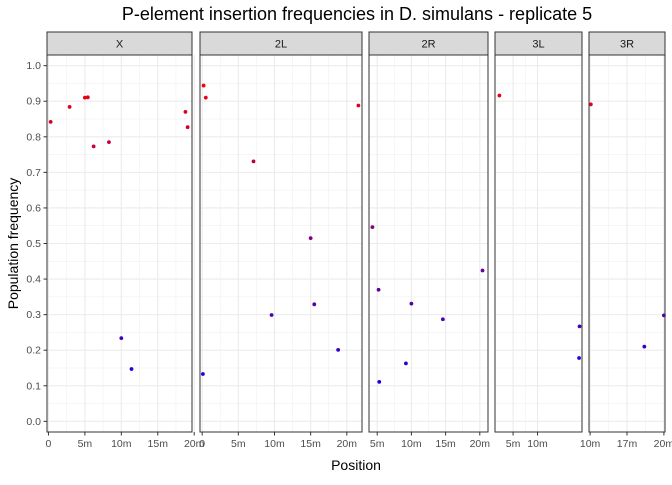 This screenshot has width=672, height=485. Describe the element at coordinates (13, 244) in the screenshot. I see `y-axis-label: Population frequency` at that location.